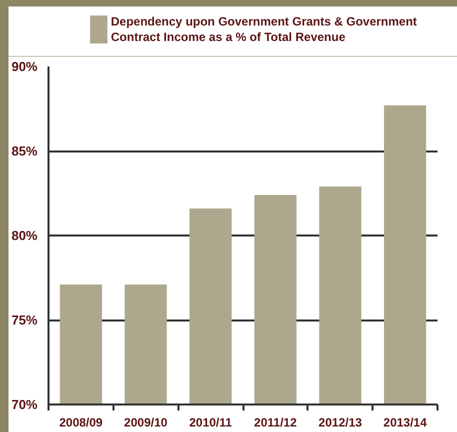 The height and width of the screenshot is (432, 457). Describe the element at coordinates (340, 423) in the screenshot. I see `x-tick-label: 2012/13` at that location.